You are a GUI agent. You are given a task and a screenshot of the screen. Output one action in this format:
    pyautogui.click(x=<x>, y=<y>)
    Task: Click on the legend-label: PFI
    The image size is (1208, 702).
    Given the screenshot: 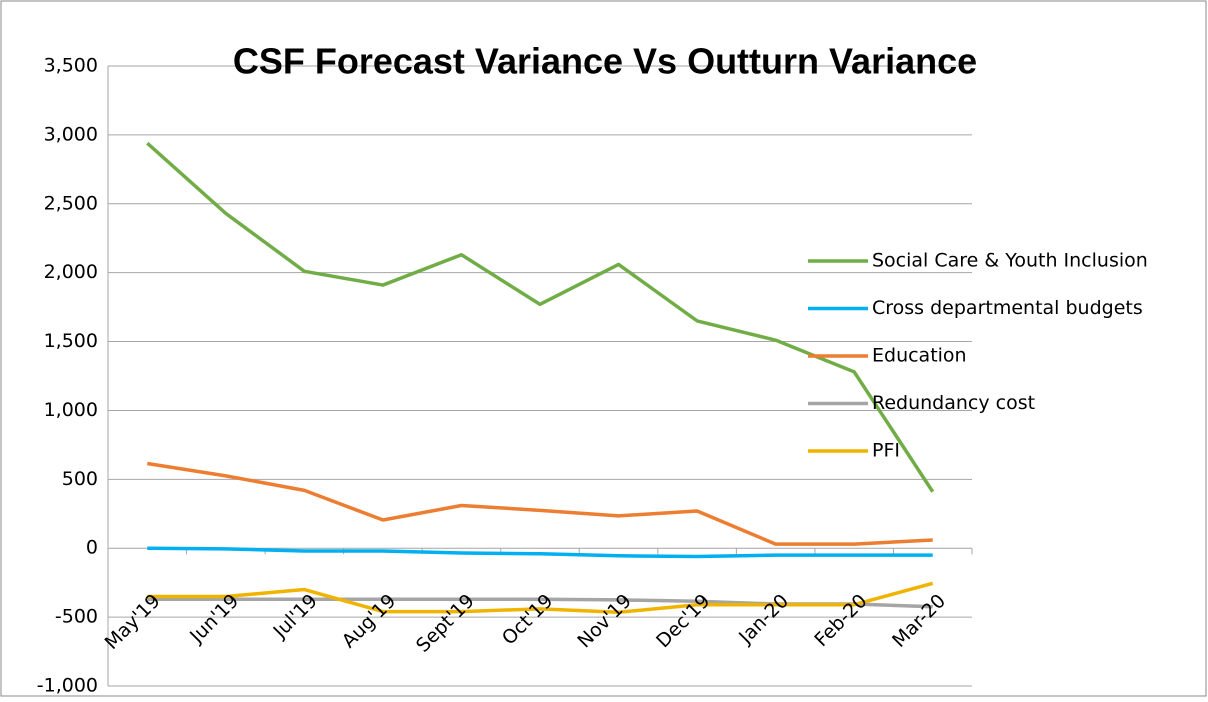 What is the action you would take?
    pyautogui.click(x=886, y=451)
    